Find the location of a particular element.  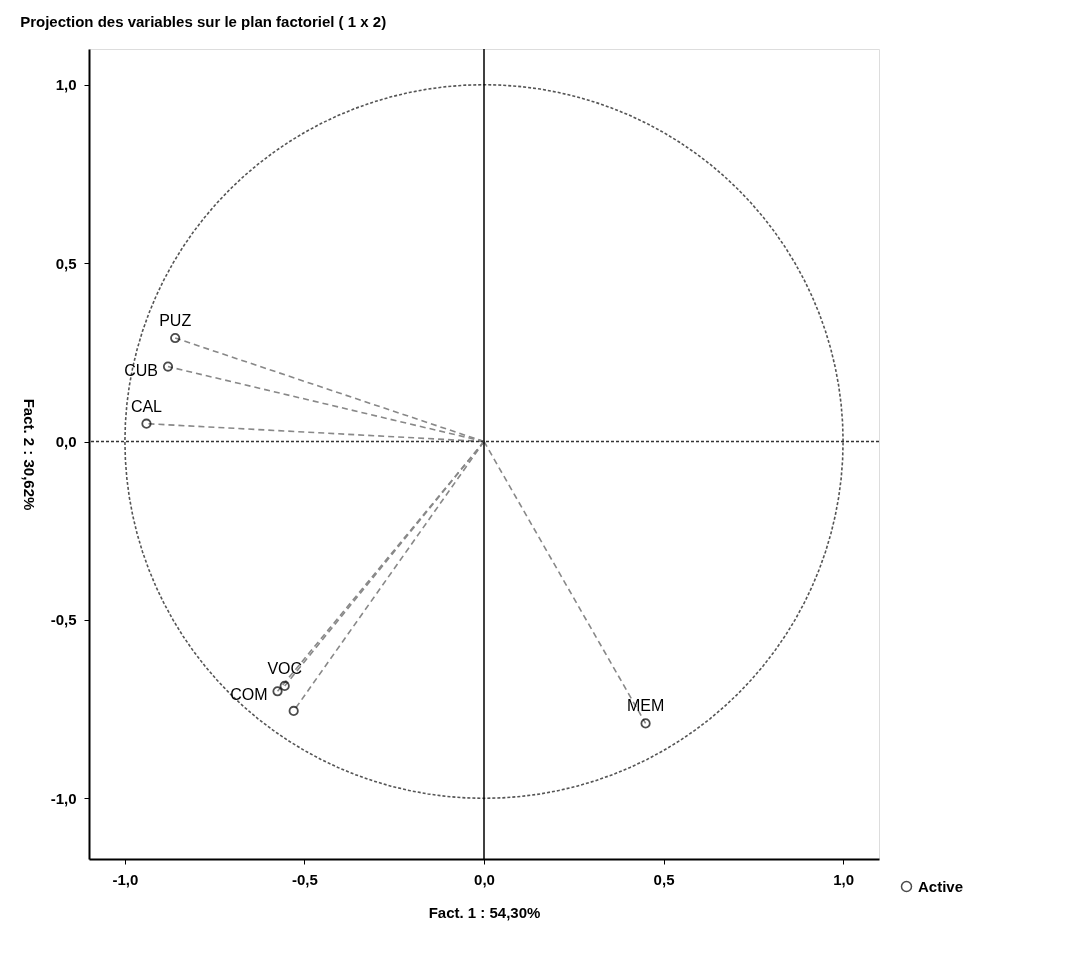

chart-title: Projection des variables sur le plan factoriel ( 1 x 2) is located at coordinates (203, 22).